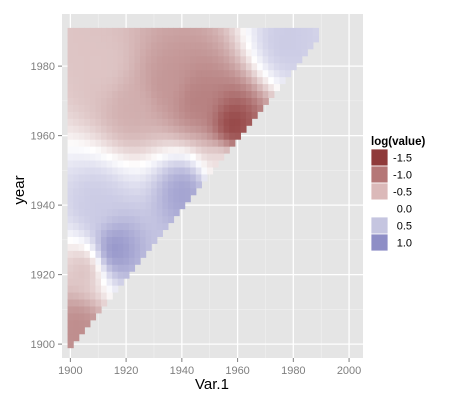  I want to click on x-tick-label: 1900, so click(70, 371).